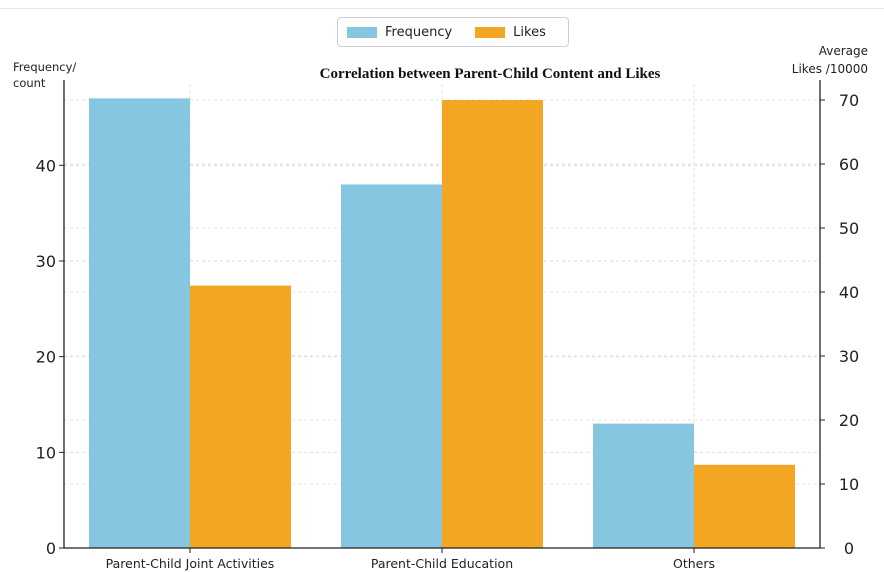 The height and width of the screenshot is (572, 884). I want to click on left-axis-label: Frequency/ count, so click(58, 75).